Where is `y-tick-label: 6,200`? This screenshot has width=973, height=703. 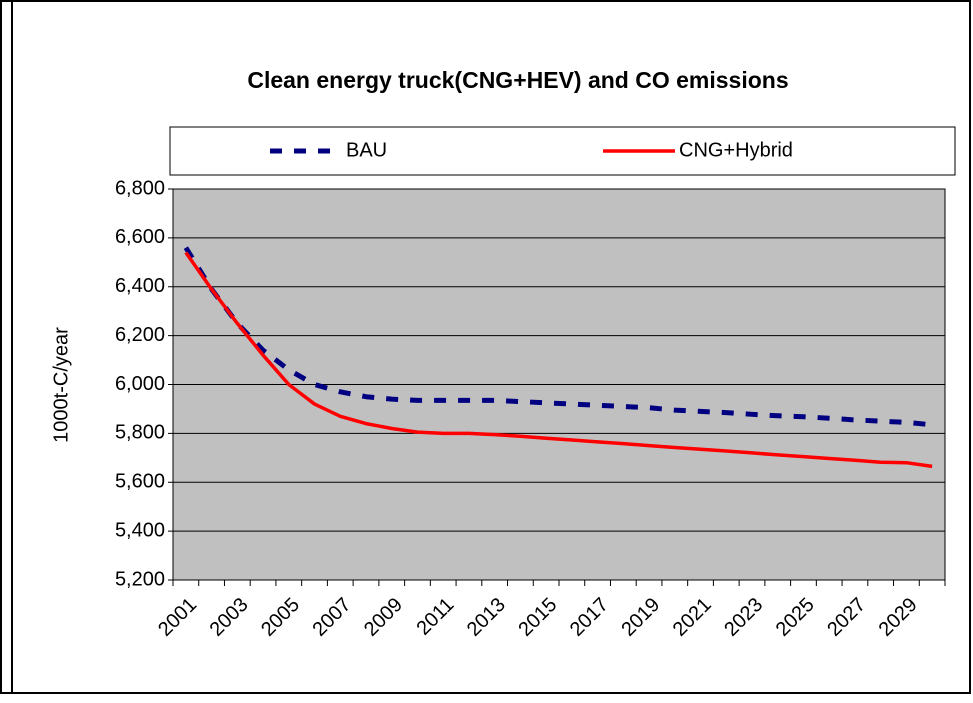 y-tick-label: 6,200 is located at coordinates (140, 335).